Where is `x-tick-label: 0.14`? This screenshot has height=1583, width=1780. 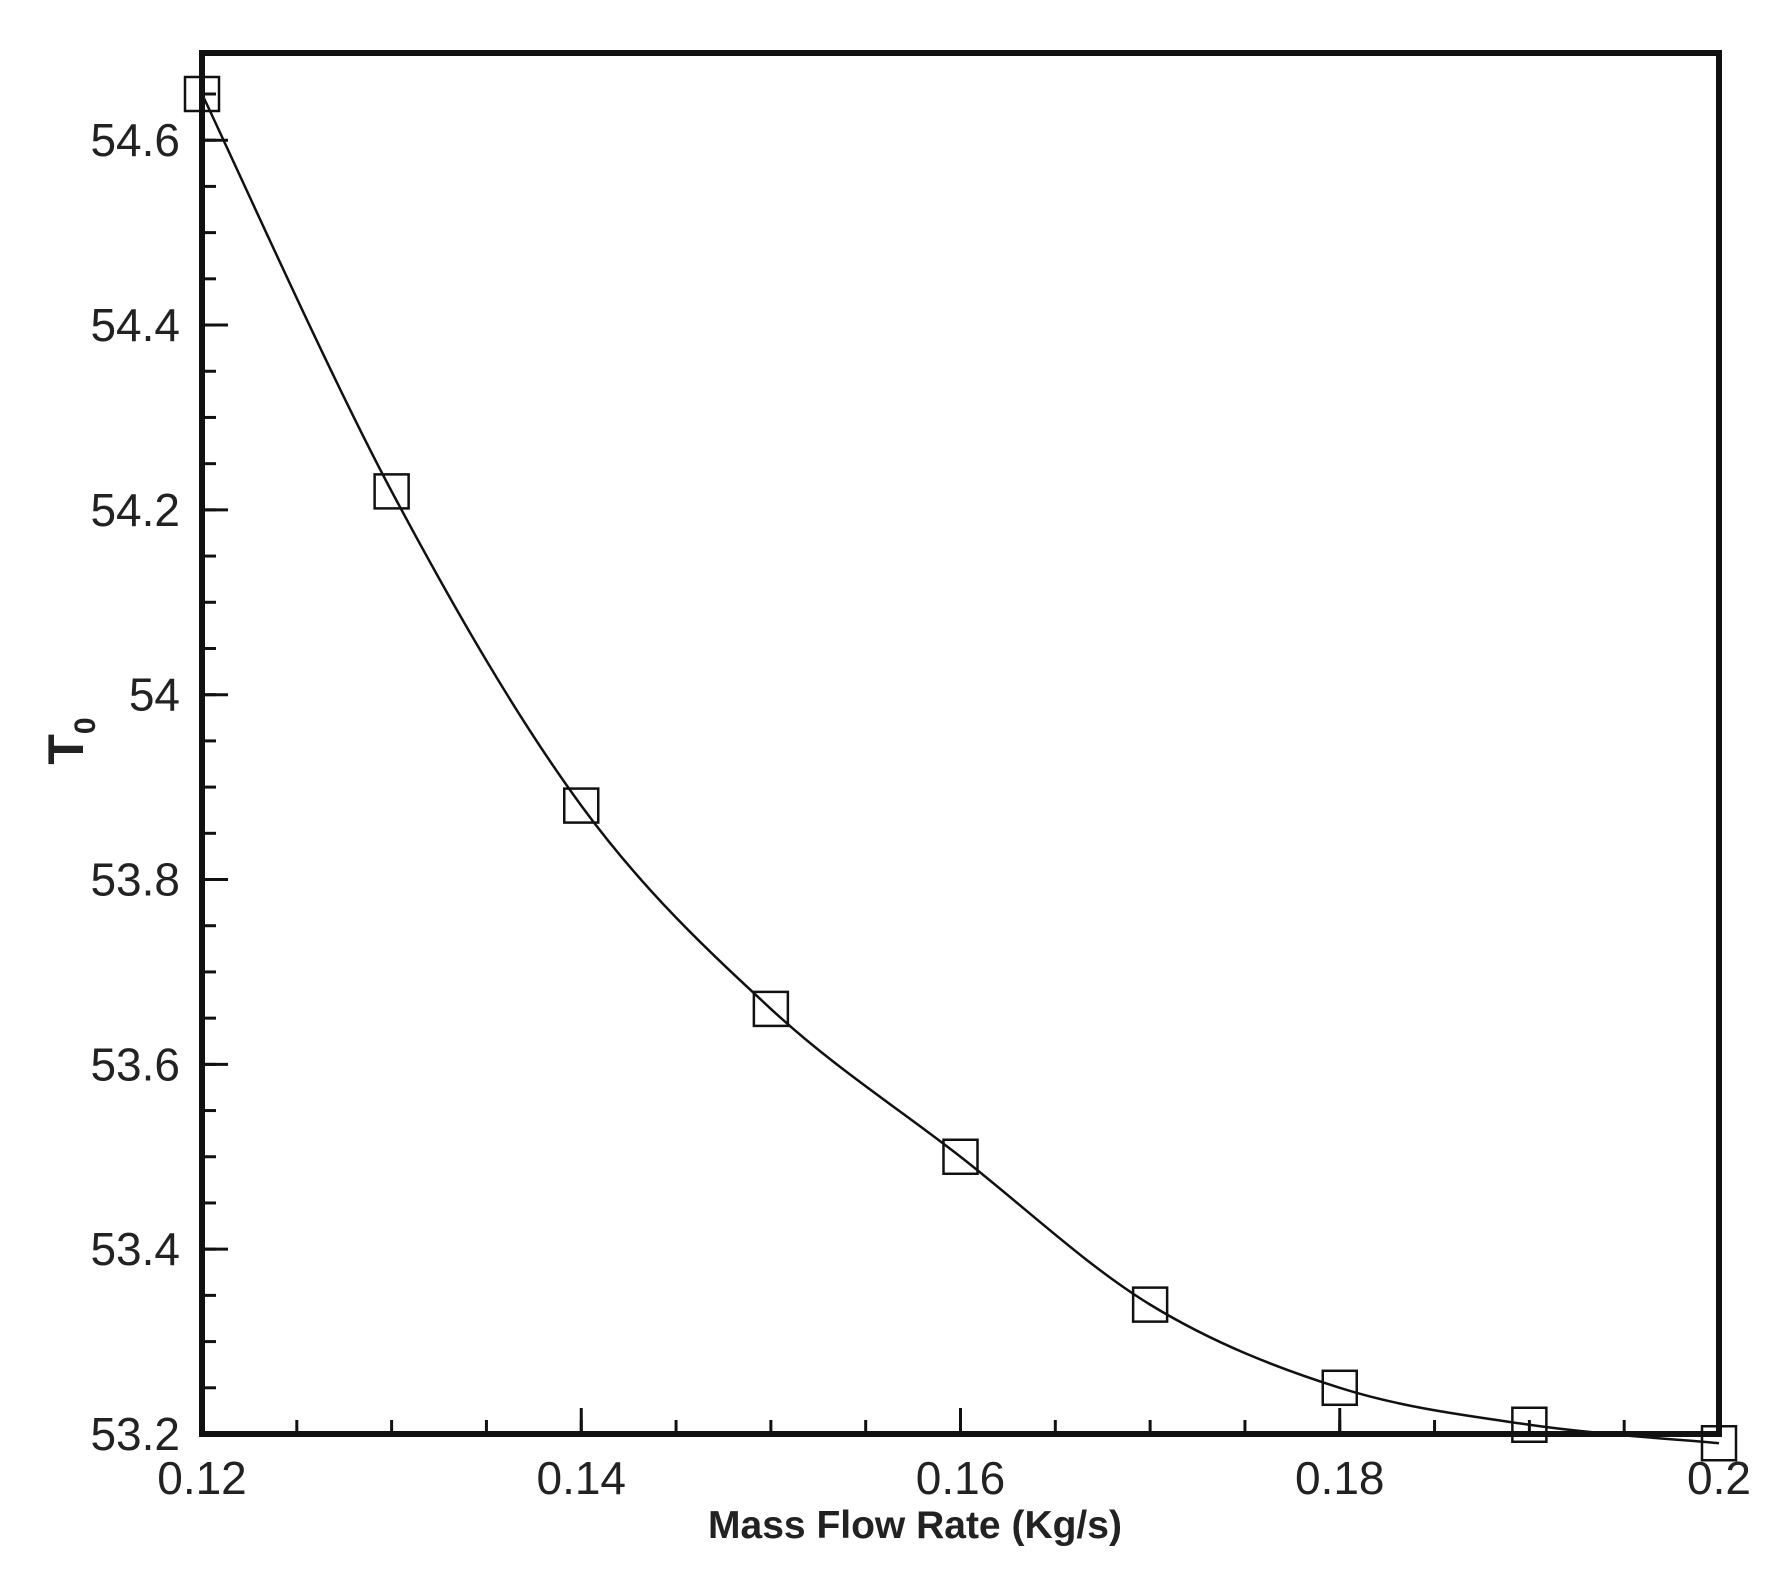
x-tick-label: 0.14 is located at coordinates (581, 1478).